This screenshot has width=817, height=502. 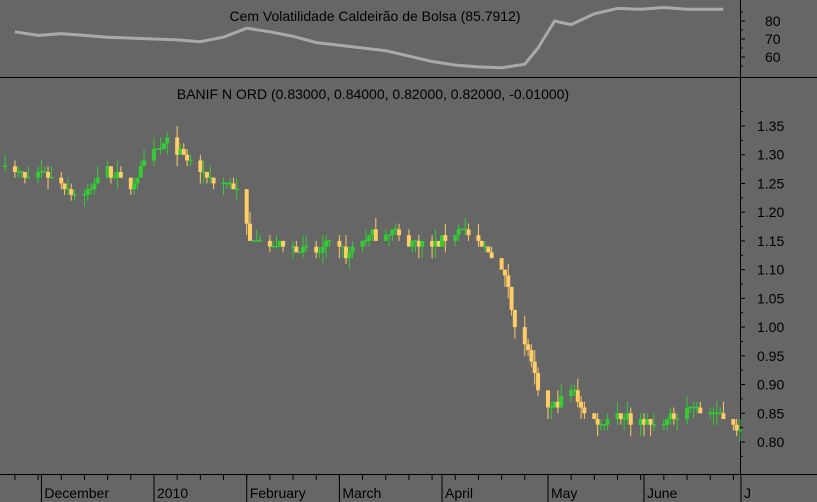 What do you see at coordinates (459, 493) in the screenshot?
I see `date-tick-label: April` at bounding box center [459, 493].